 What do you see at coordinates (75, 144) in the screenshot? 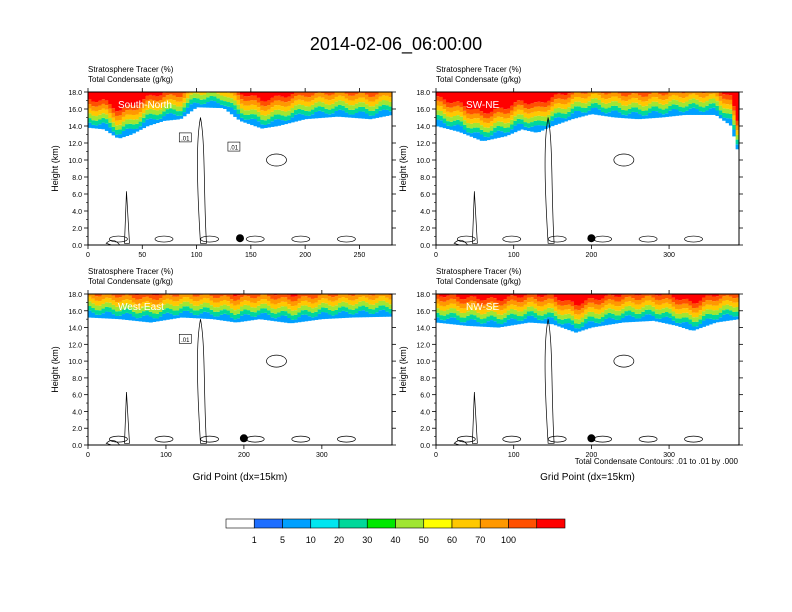
I see `y-tick-label: 12.0` at bounding box center [75, 144].